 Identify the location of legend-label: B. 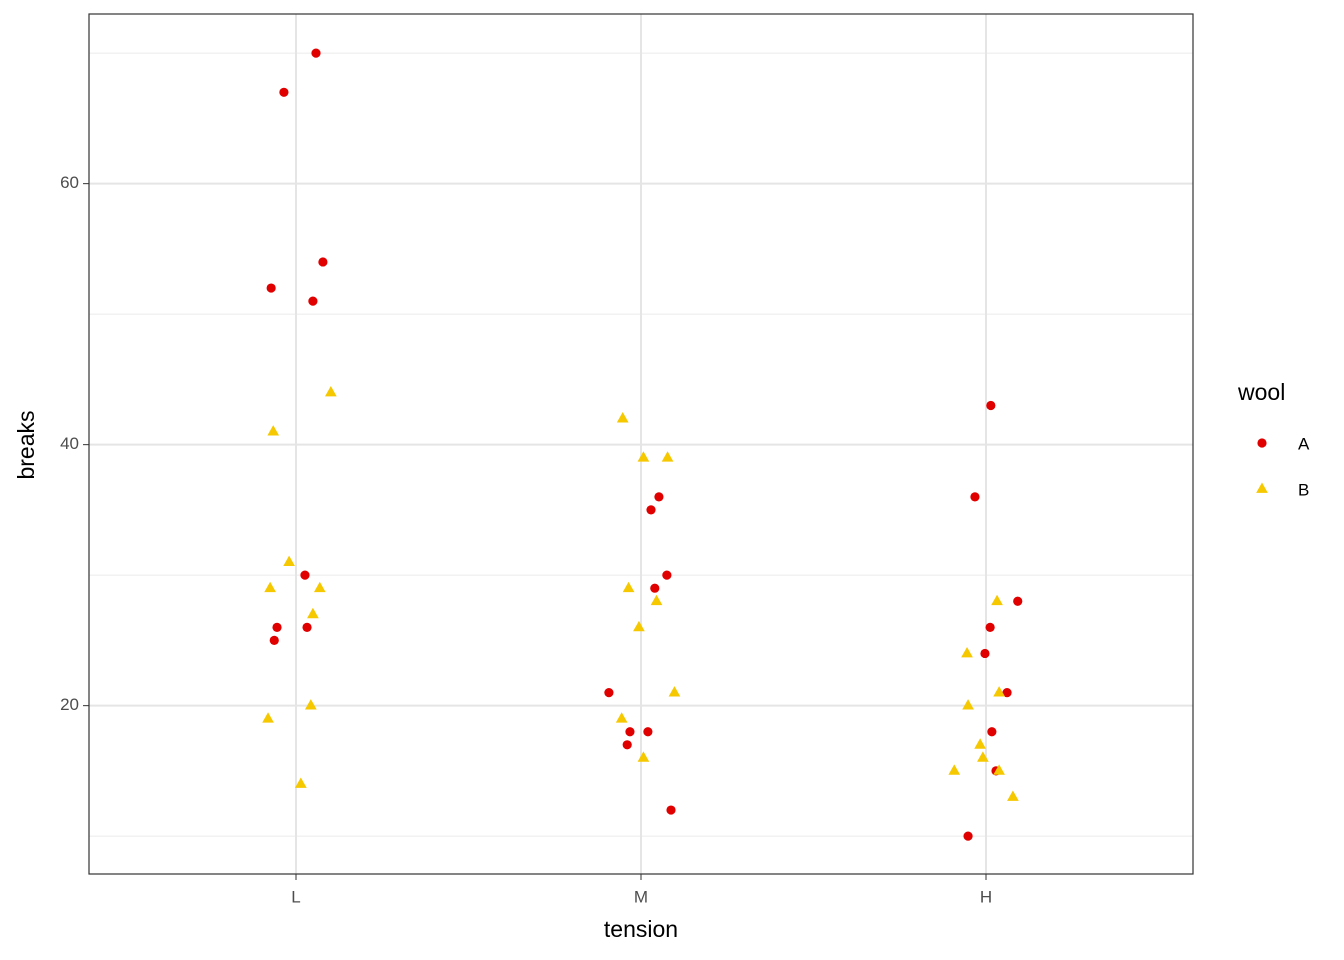
(1303, 489).